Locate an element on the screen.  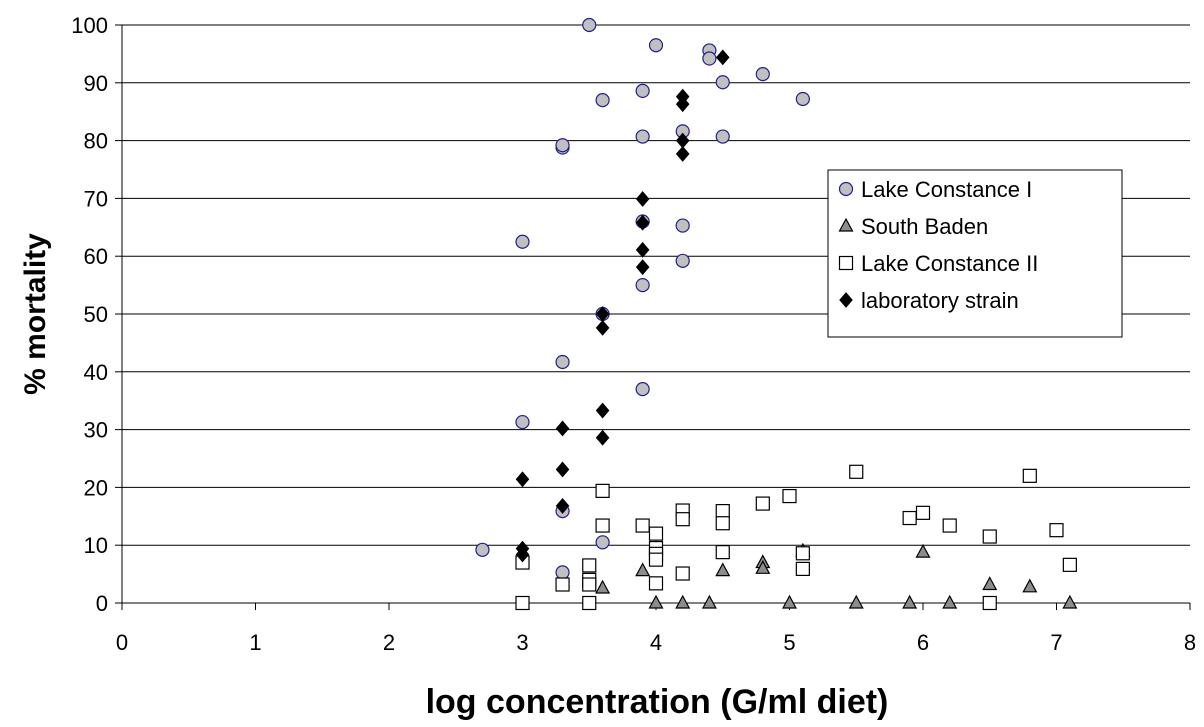
x-tick-label-5: 5 is located at coordinates (789, 642).